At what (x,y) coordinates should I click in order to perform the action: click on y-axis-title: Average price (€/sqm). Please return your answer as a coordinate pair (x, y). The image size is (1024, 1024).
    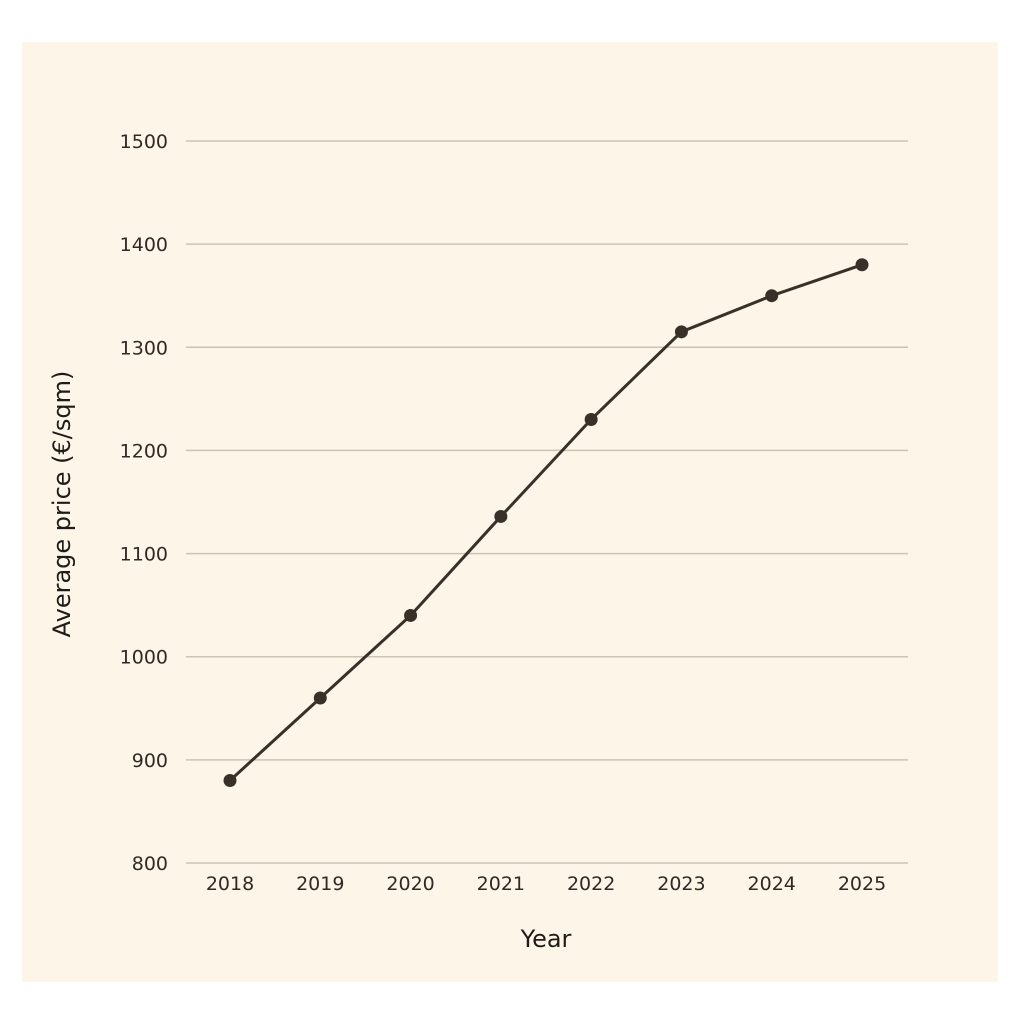
    Looking at the image, I should click on (62, 504).